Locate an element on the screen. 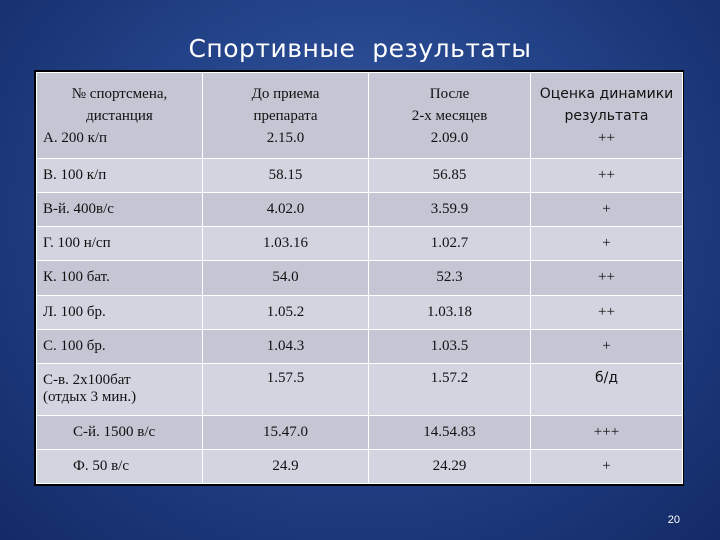 This screenshot has height=540, width=720. rating-value: б/д is located at coordinates (606, 389).